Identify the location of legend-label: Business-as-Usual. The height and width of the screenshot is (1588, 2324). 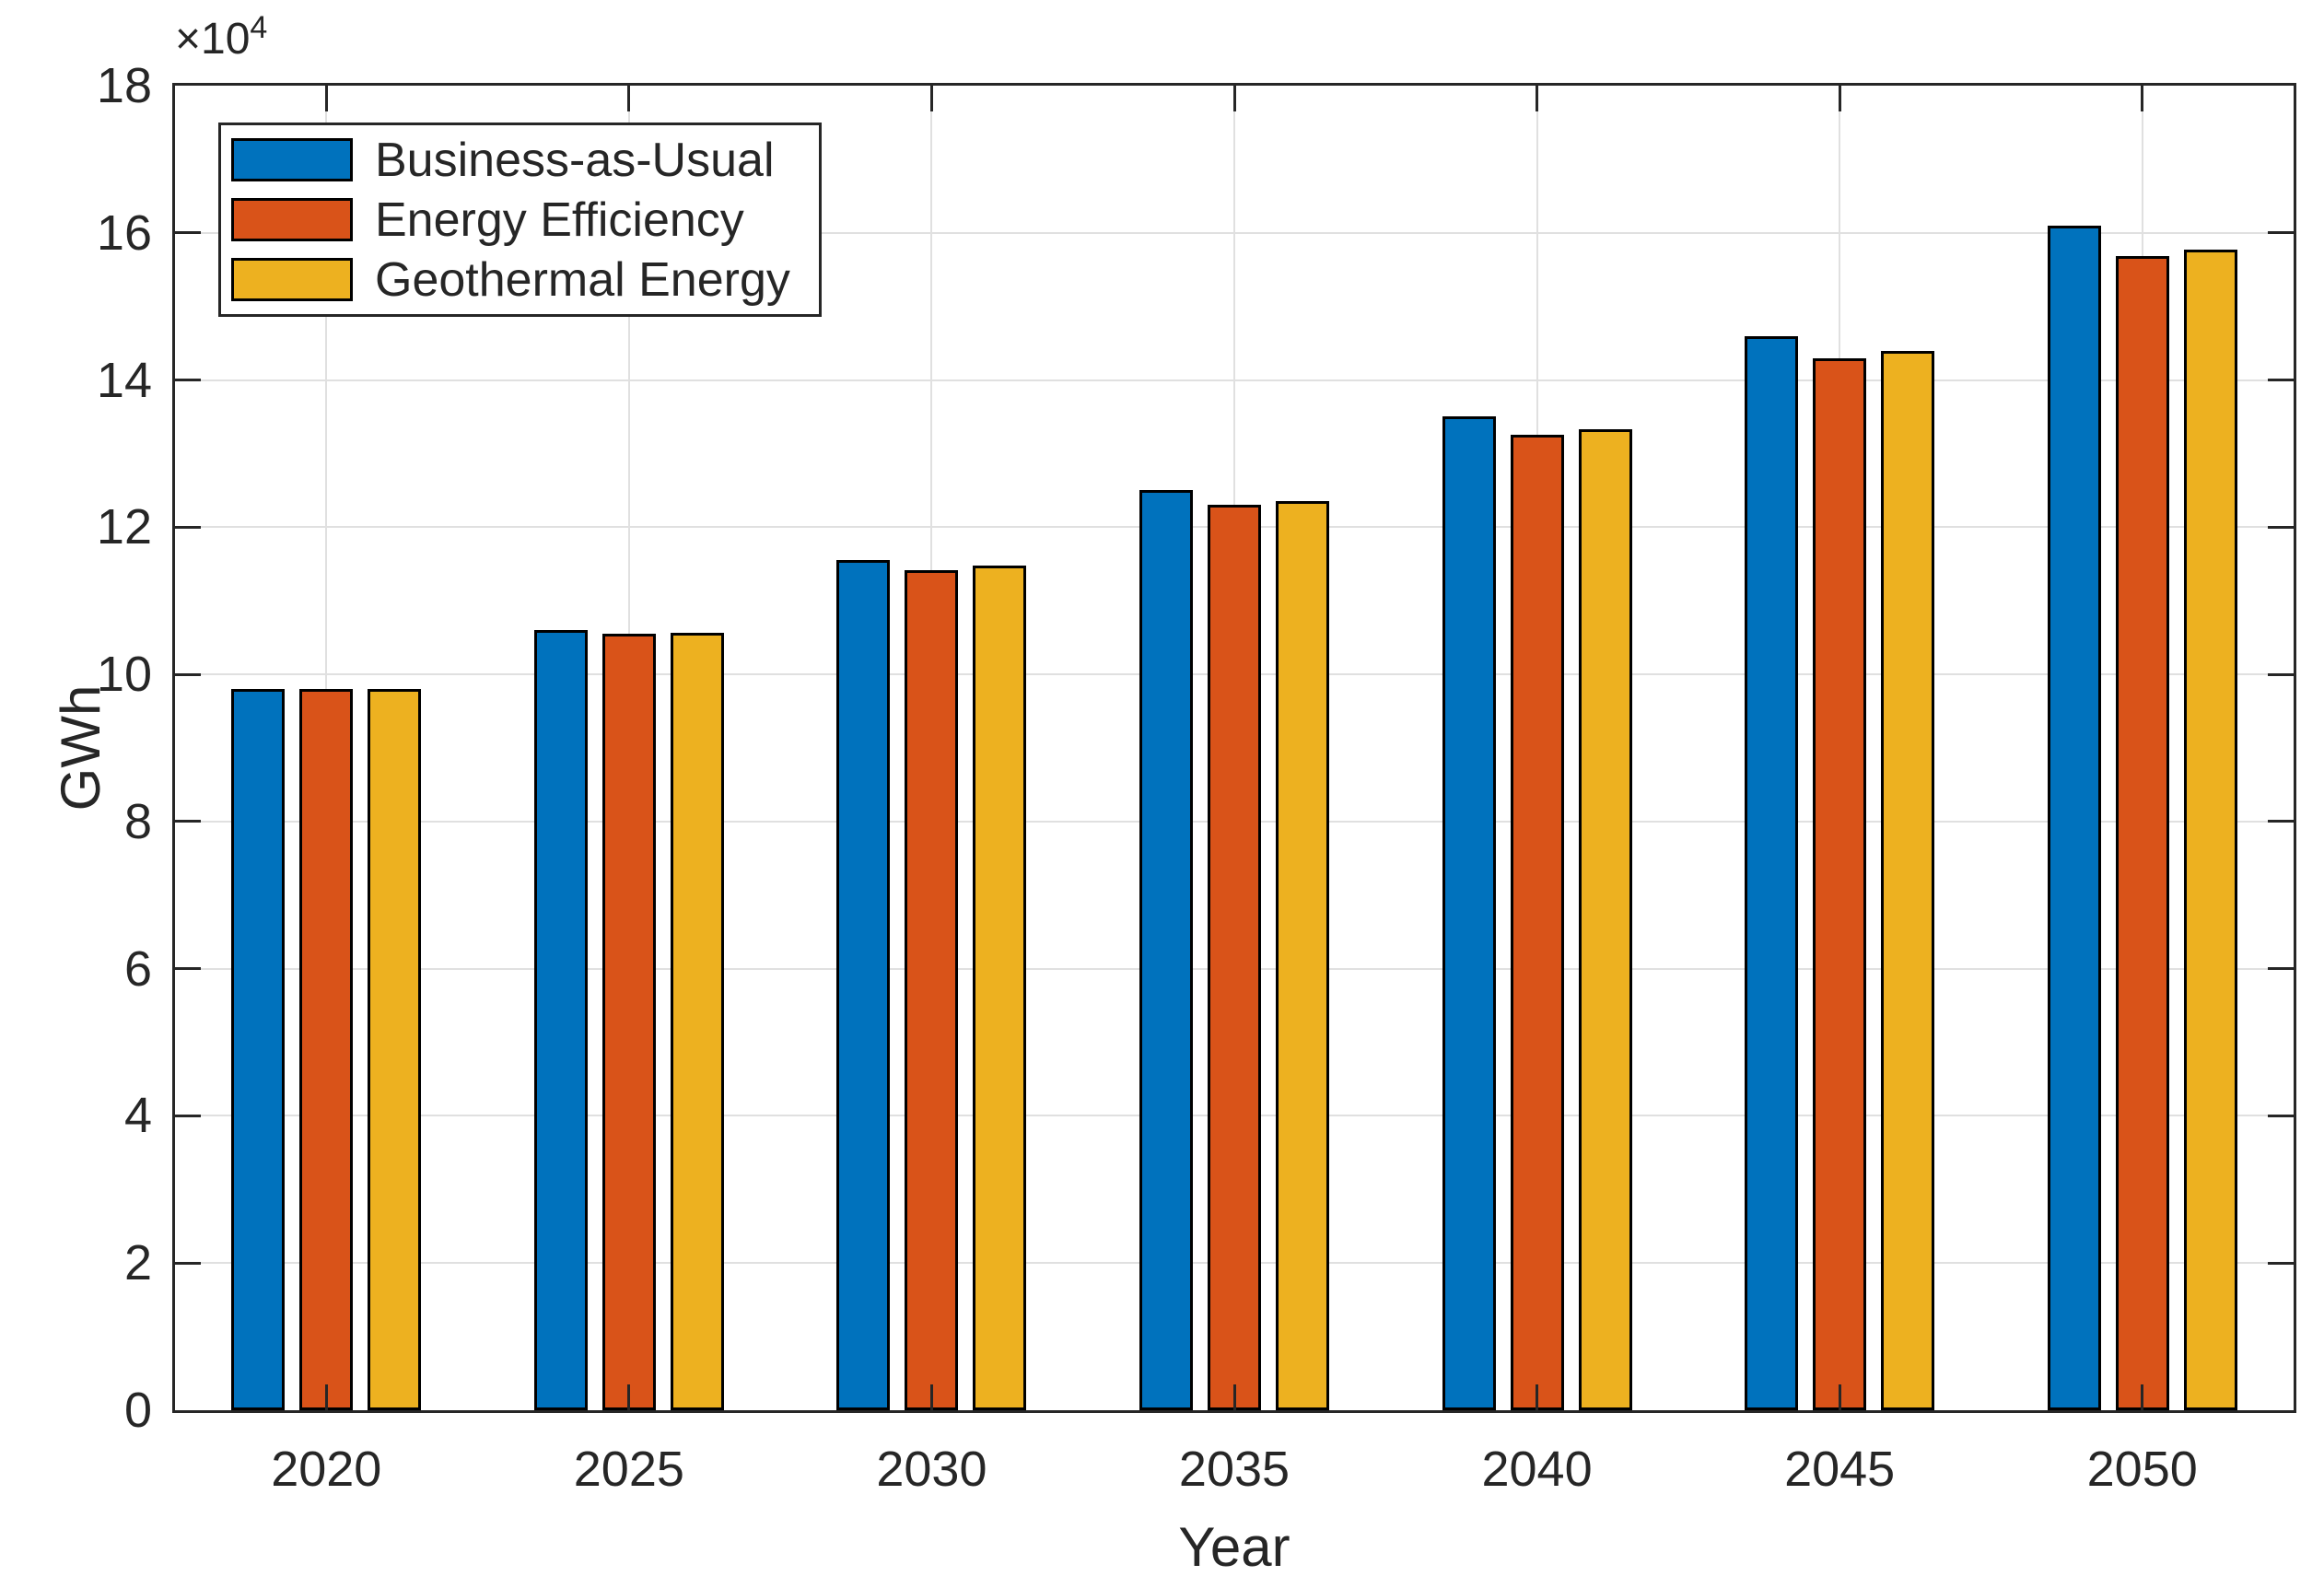
(575, 160).